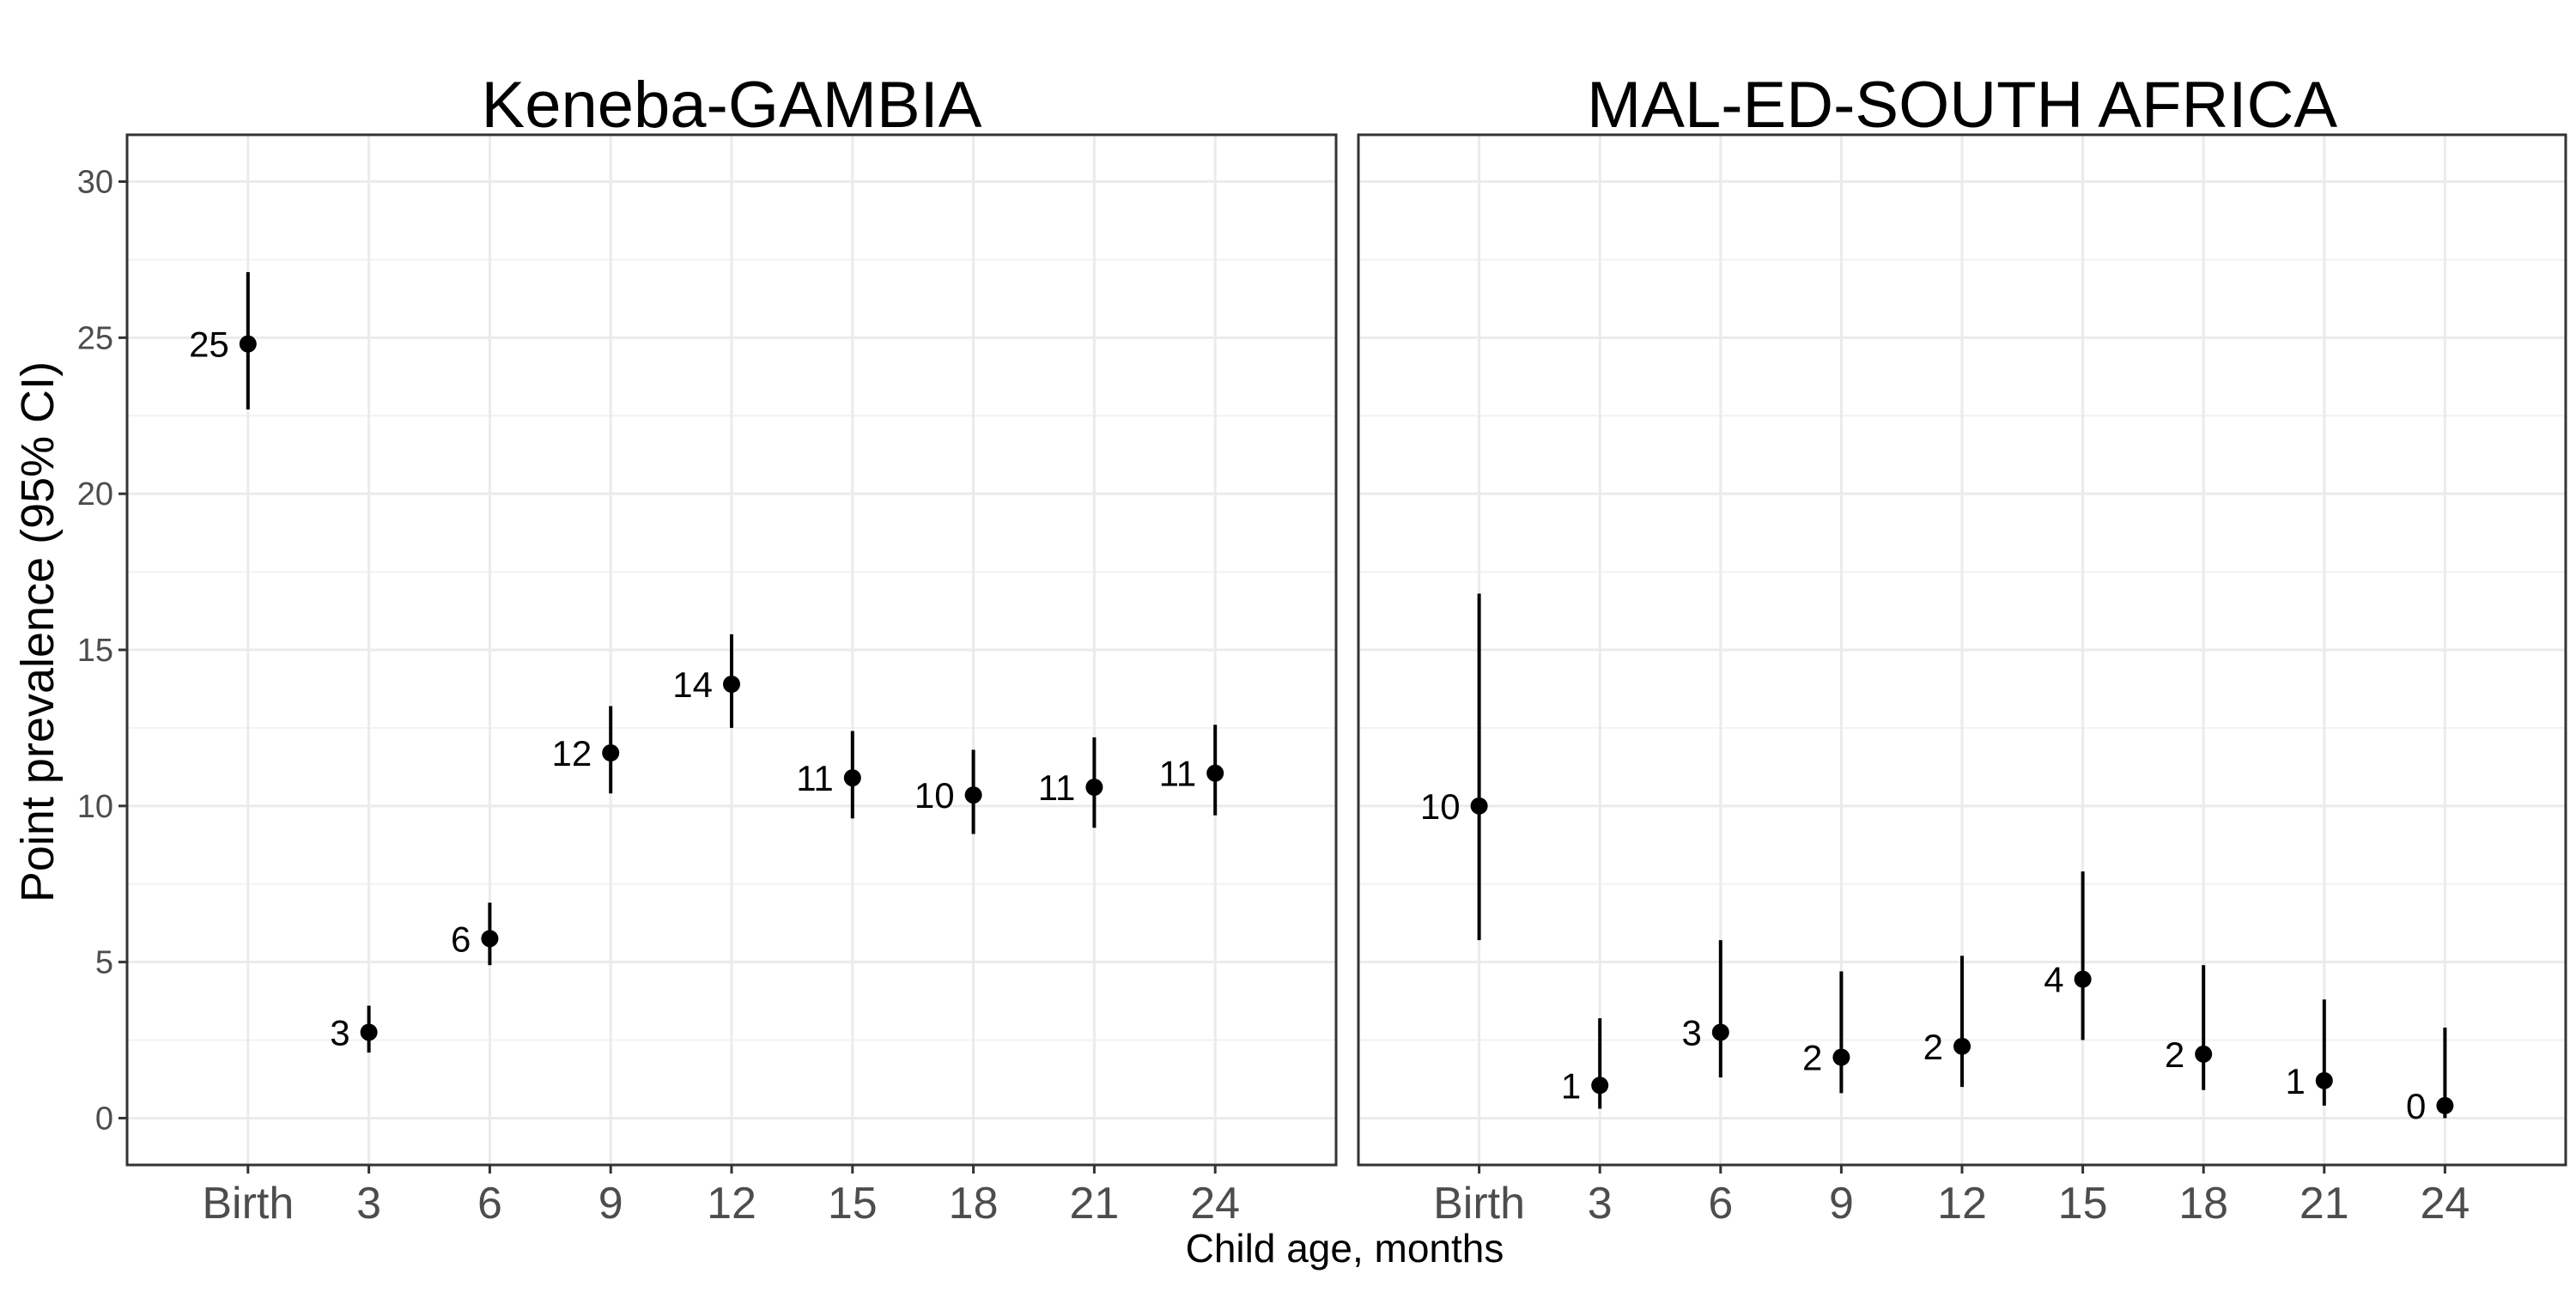 The height and width of the screenshot is (1292, 2576). Describe the element at coordinates (572, 753) in the screenshot. I see `data-label: 12` at that location.